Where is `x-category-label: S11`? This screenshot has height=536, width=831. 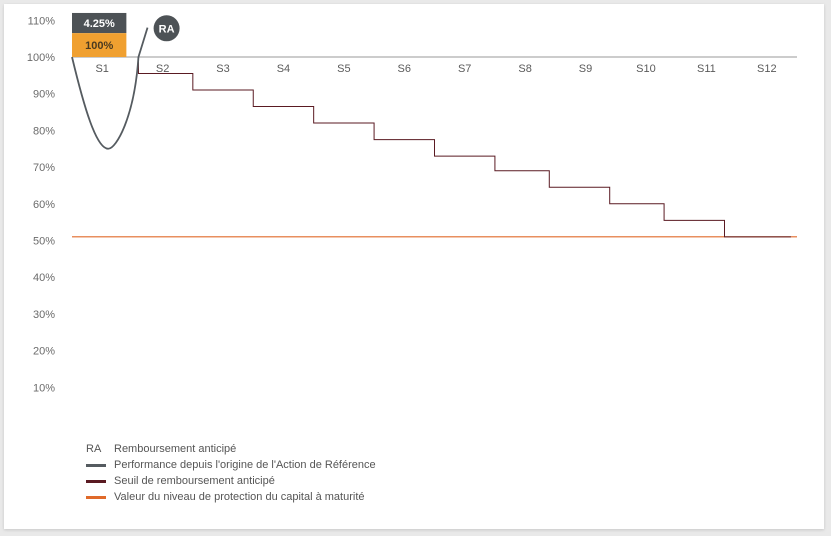 x-category-label: S11 is located at coordinates (706, 69).